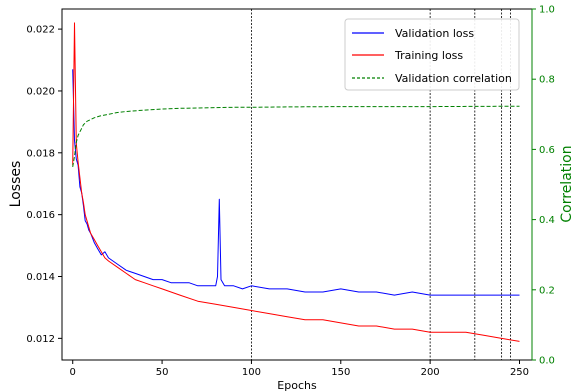 The image size is (577, 392). What do you see at coordinates (296, 136) in the screenshot?
I see `series-line-validation-correlation` at bounding box center [296, 136].